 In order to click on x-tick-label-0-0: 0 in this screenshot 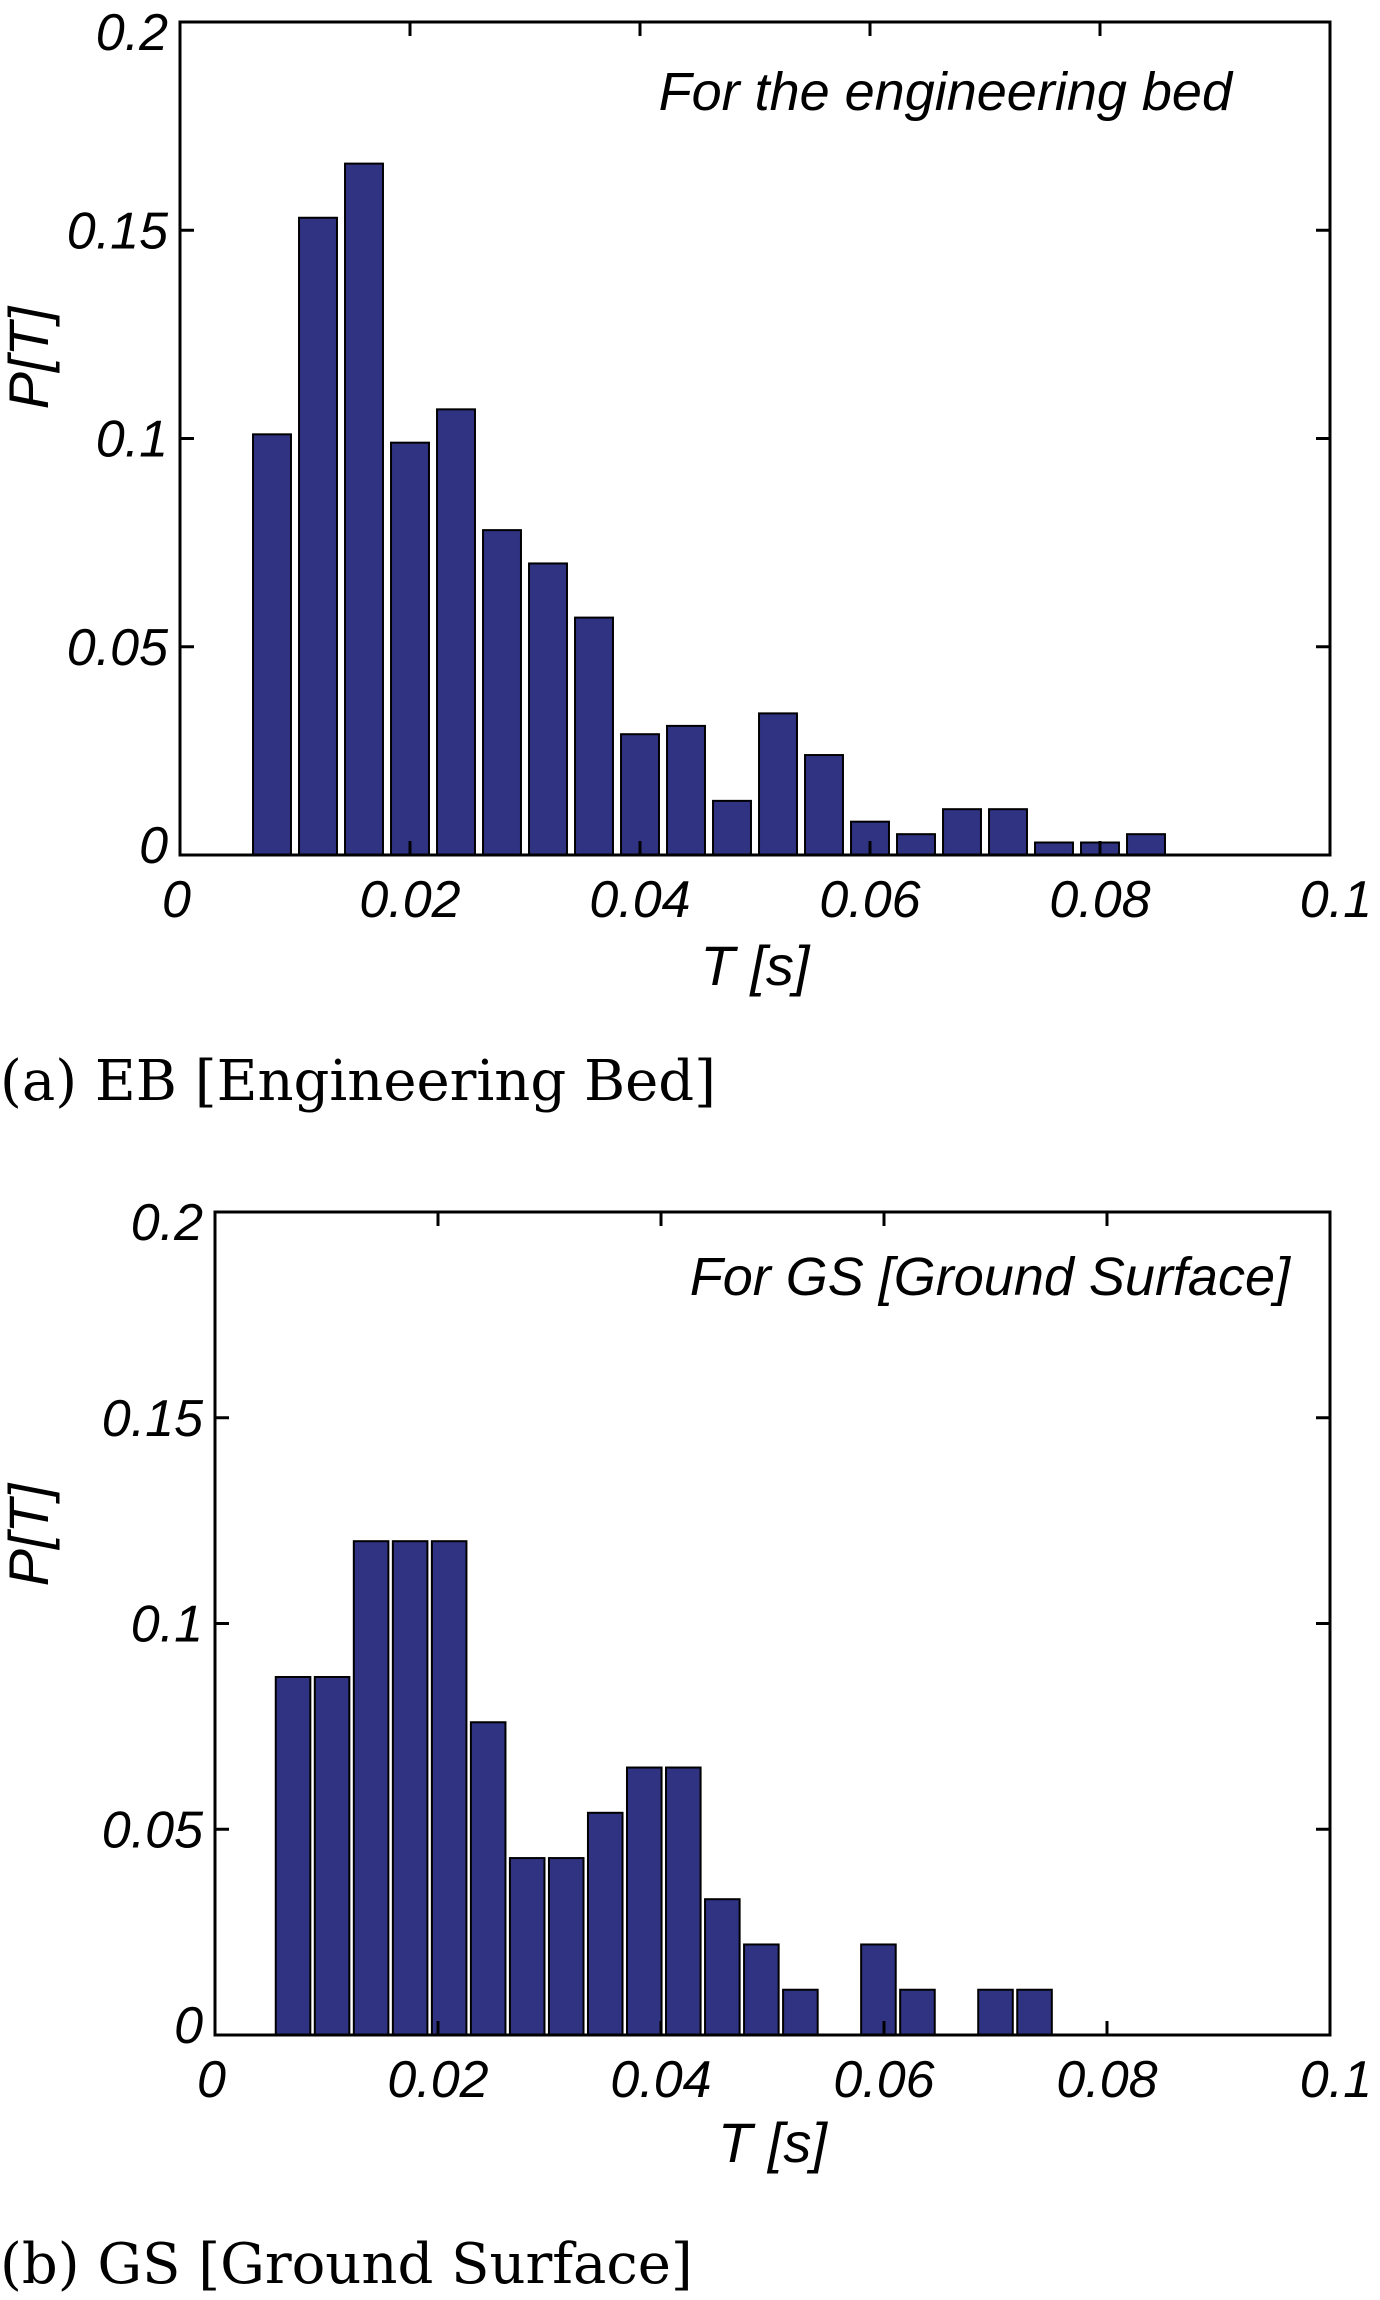, I will do `click(176, 900)`.